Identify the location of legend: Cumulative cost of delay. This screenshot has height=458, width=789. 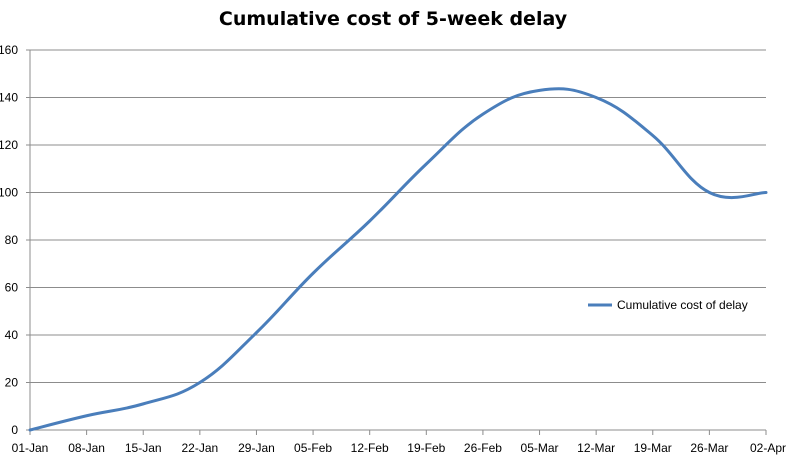
(668, 305).